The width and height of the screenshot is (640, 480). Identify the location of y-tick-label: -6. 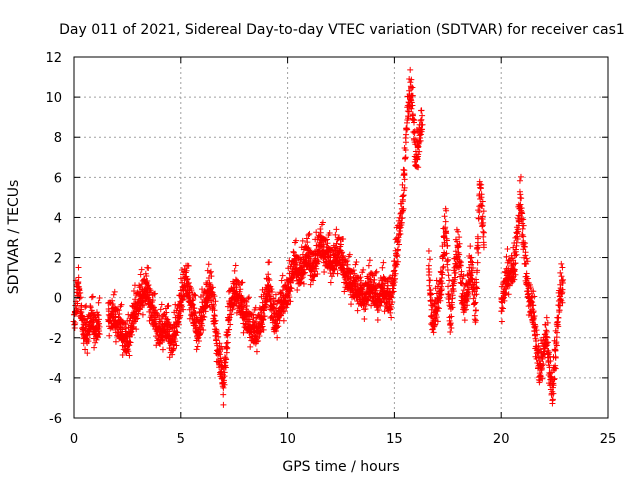
(55, 419).